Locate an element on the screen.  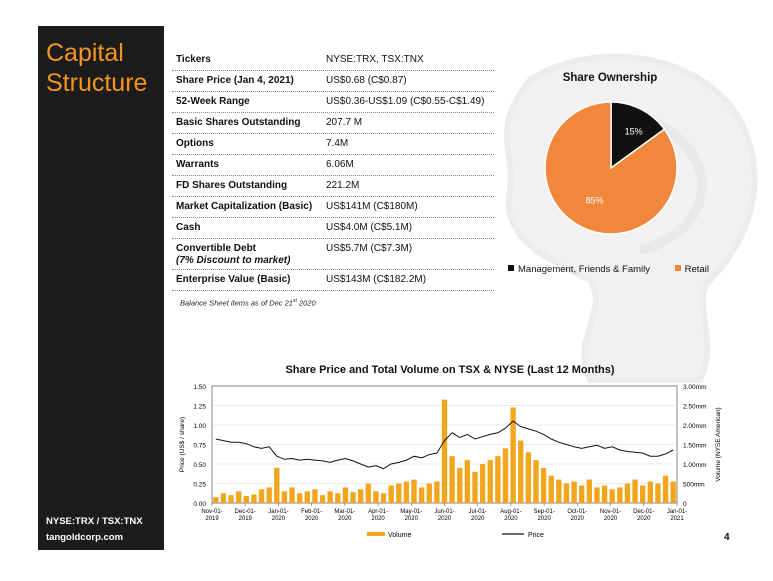
row-value: 6.06M is located at coordinates (340, 164).